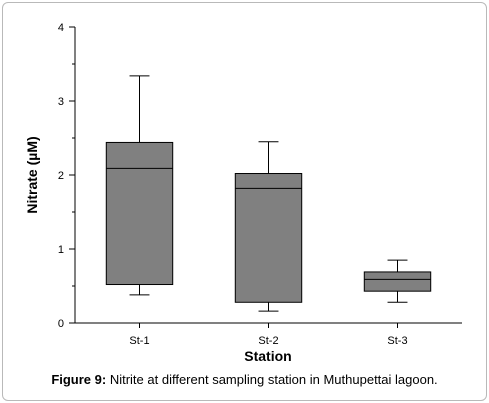  Describe the element at coordinates (61, 250) in the screenshot. I see `y-tick-label: 1` at that location.